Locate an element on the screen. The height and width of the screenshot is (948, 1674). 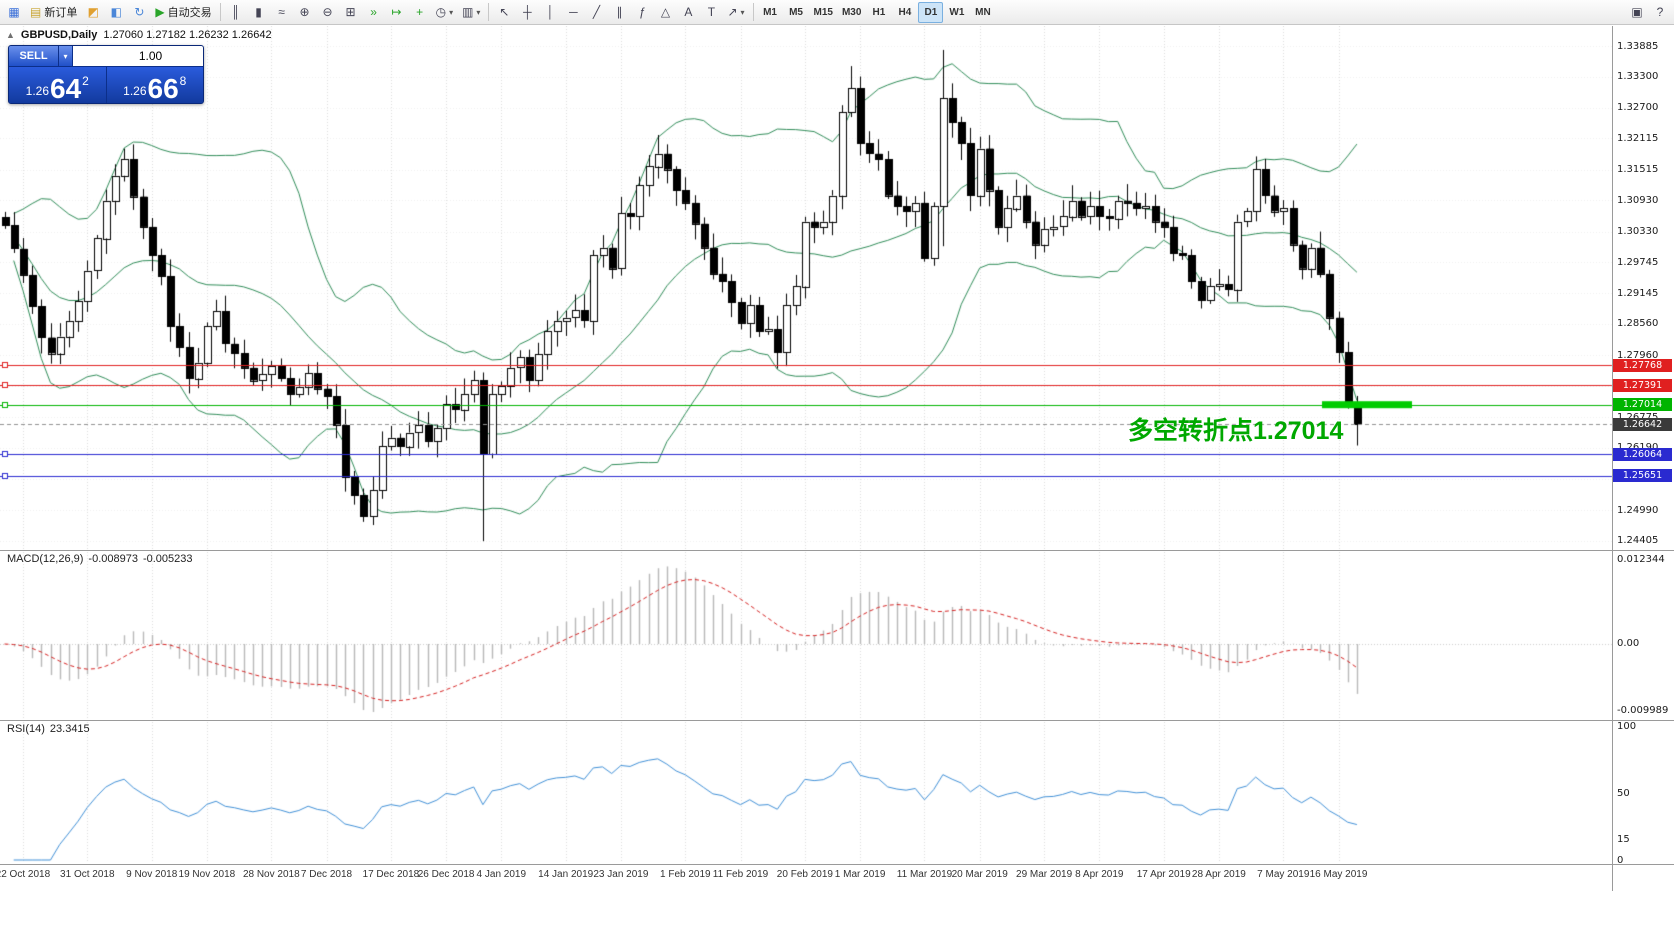
timeframe-button-m30: M30 is located at coordinates (851, 12).